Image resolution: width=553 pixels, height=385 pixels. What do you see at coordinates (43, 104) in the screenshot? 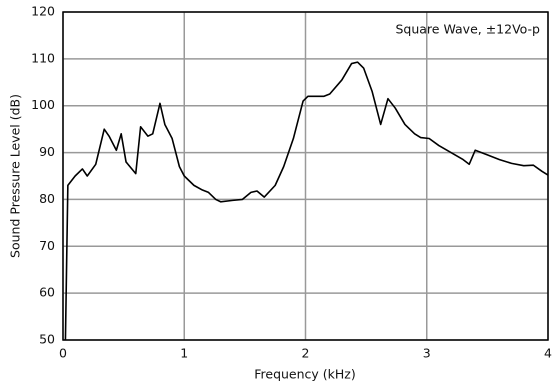
I see `y-tick-label: 100` at bounding box center [43, 104].